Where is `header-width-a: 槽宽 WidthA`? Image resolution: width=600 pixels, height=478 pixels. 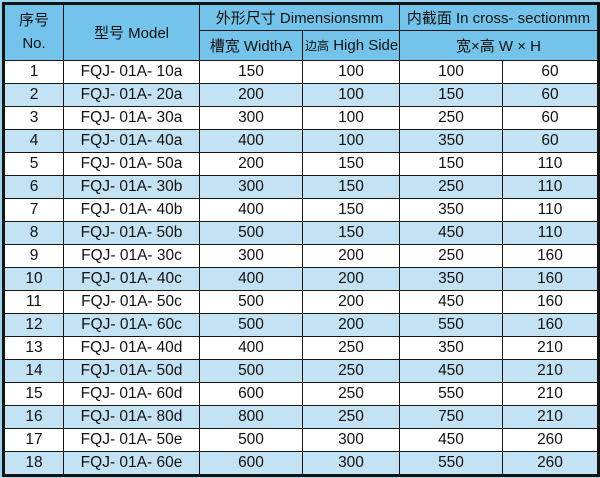
header-width-a: 槽宽 WidthA is located at coordinates (251, 45).